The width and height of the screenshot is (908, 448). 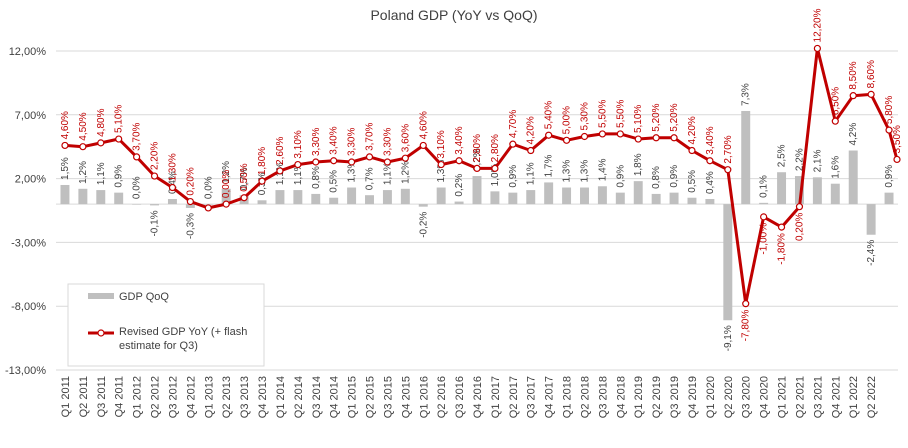 I want to click on bar-data-label: 2,1%, so click(x=817, y=160).